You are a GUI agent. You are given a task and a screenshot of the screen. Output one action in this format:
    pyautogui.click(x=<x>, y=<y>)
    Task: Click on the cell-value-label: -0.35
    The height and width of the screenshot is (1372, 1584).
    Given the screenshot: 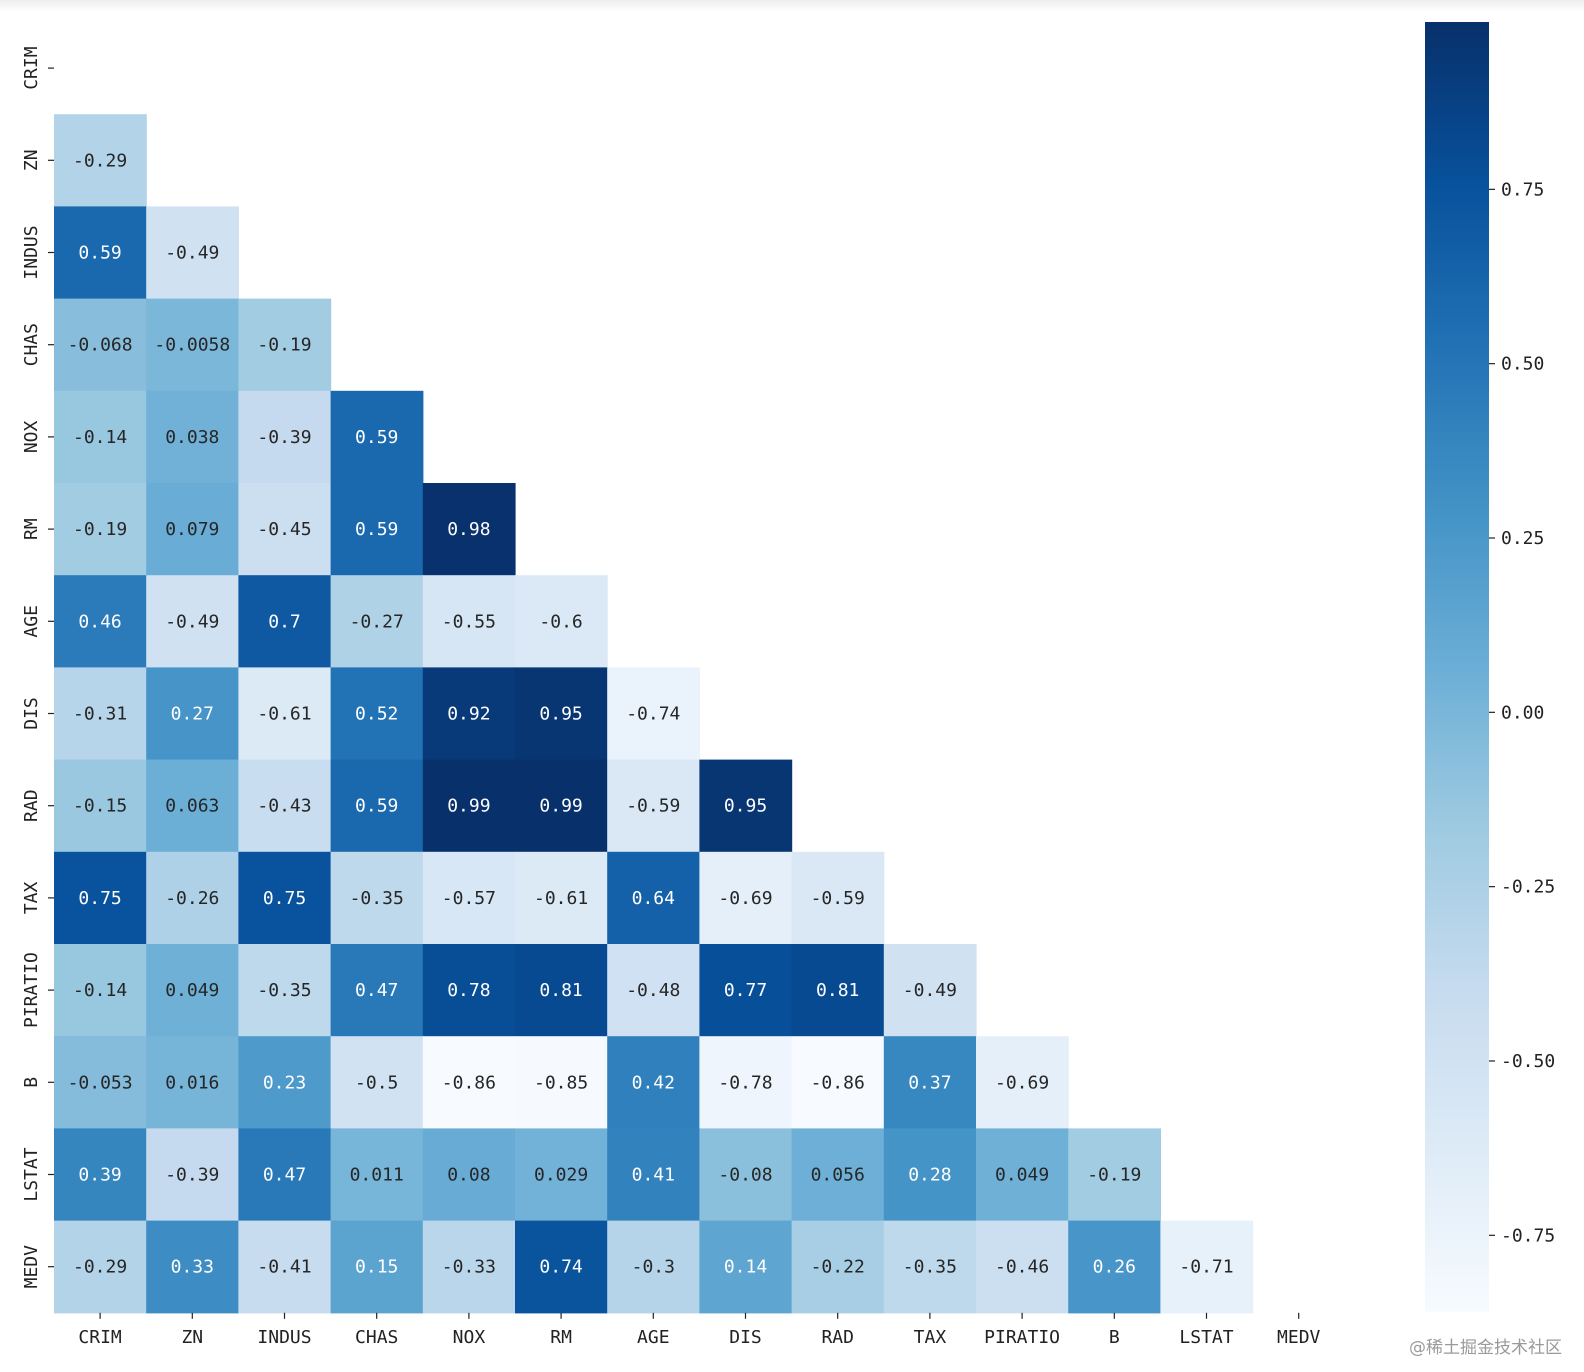 What is the action you would take?
    pyautogui.click(x=284, y=990)
    